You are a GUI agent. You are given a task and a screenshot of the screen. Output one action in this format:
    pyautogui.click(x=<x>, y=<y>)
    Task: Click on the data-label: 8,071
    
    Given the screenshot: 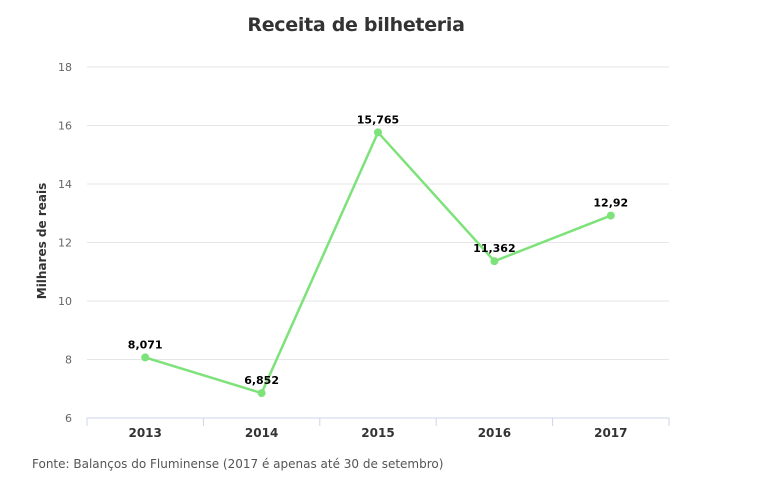 What is the action you would take?
    pyautogui.click(x=145, y=344)
    